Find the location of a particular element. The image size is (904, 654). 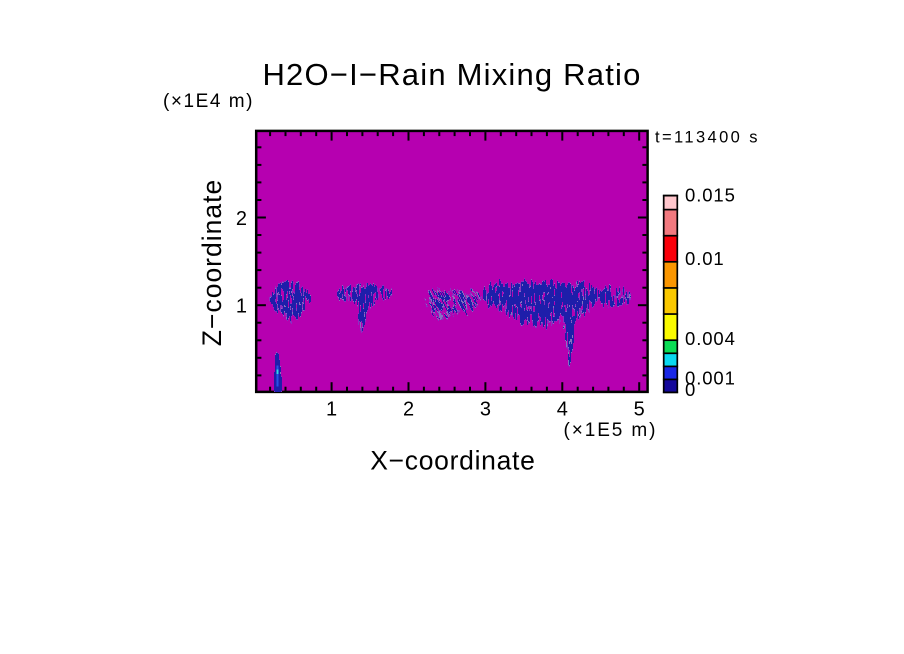

svg-text: X−coordinate is located at coordinates (452, 460).